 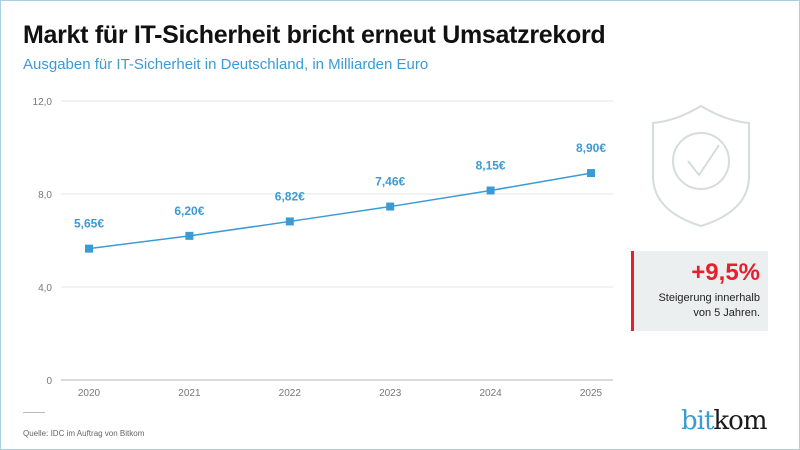 I want to click on data-label: 7,46€, so click(x=390, y=182).